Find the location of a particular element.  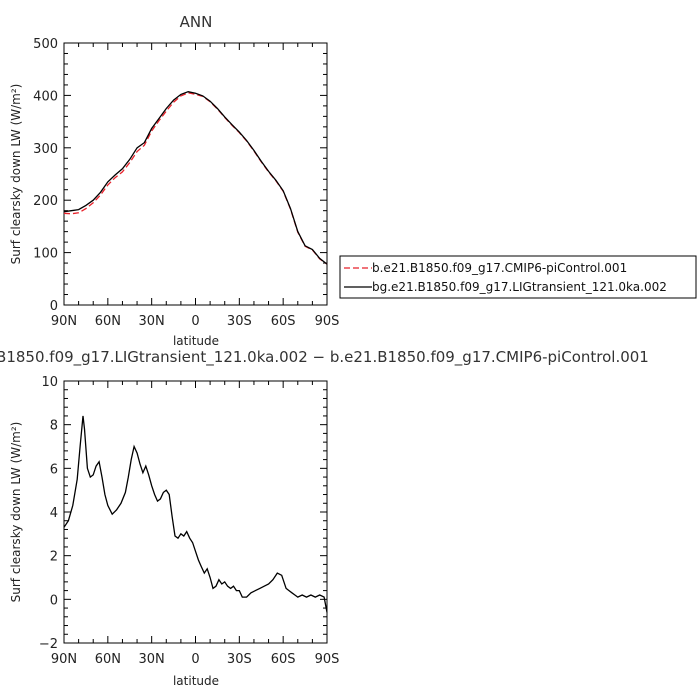

series-line-ligtransient is located at coordinates (195, 178).